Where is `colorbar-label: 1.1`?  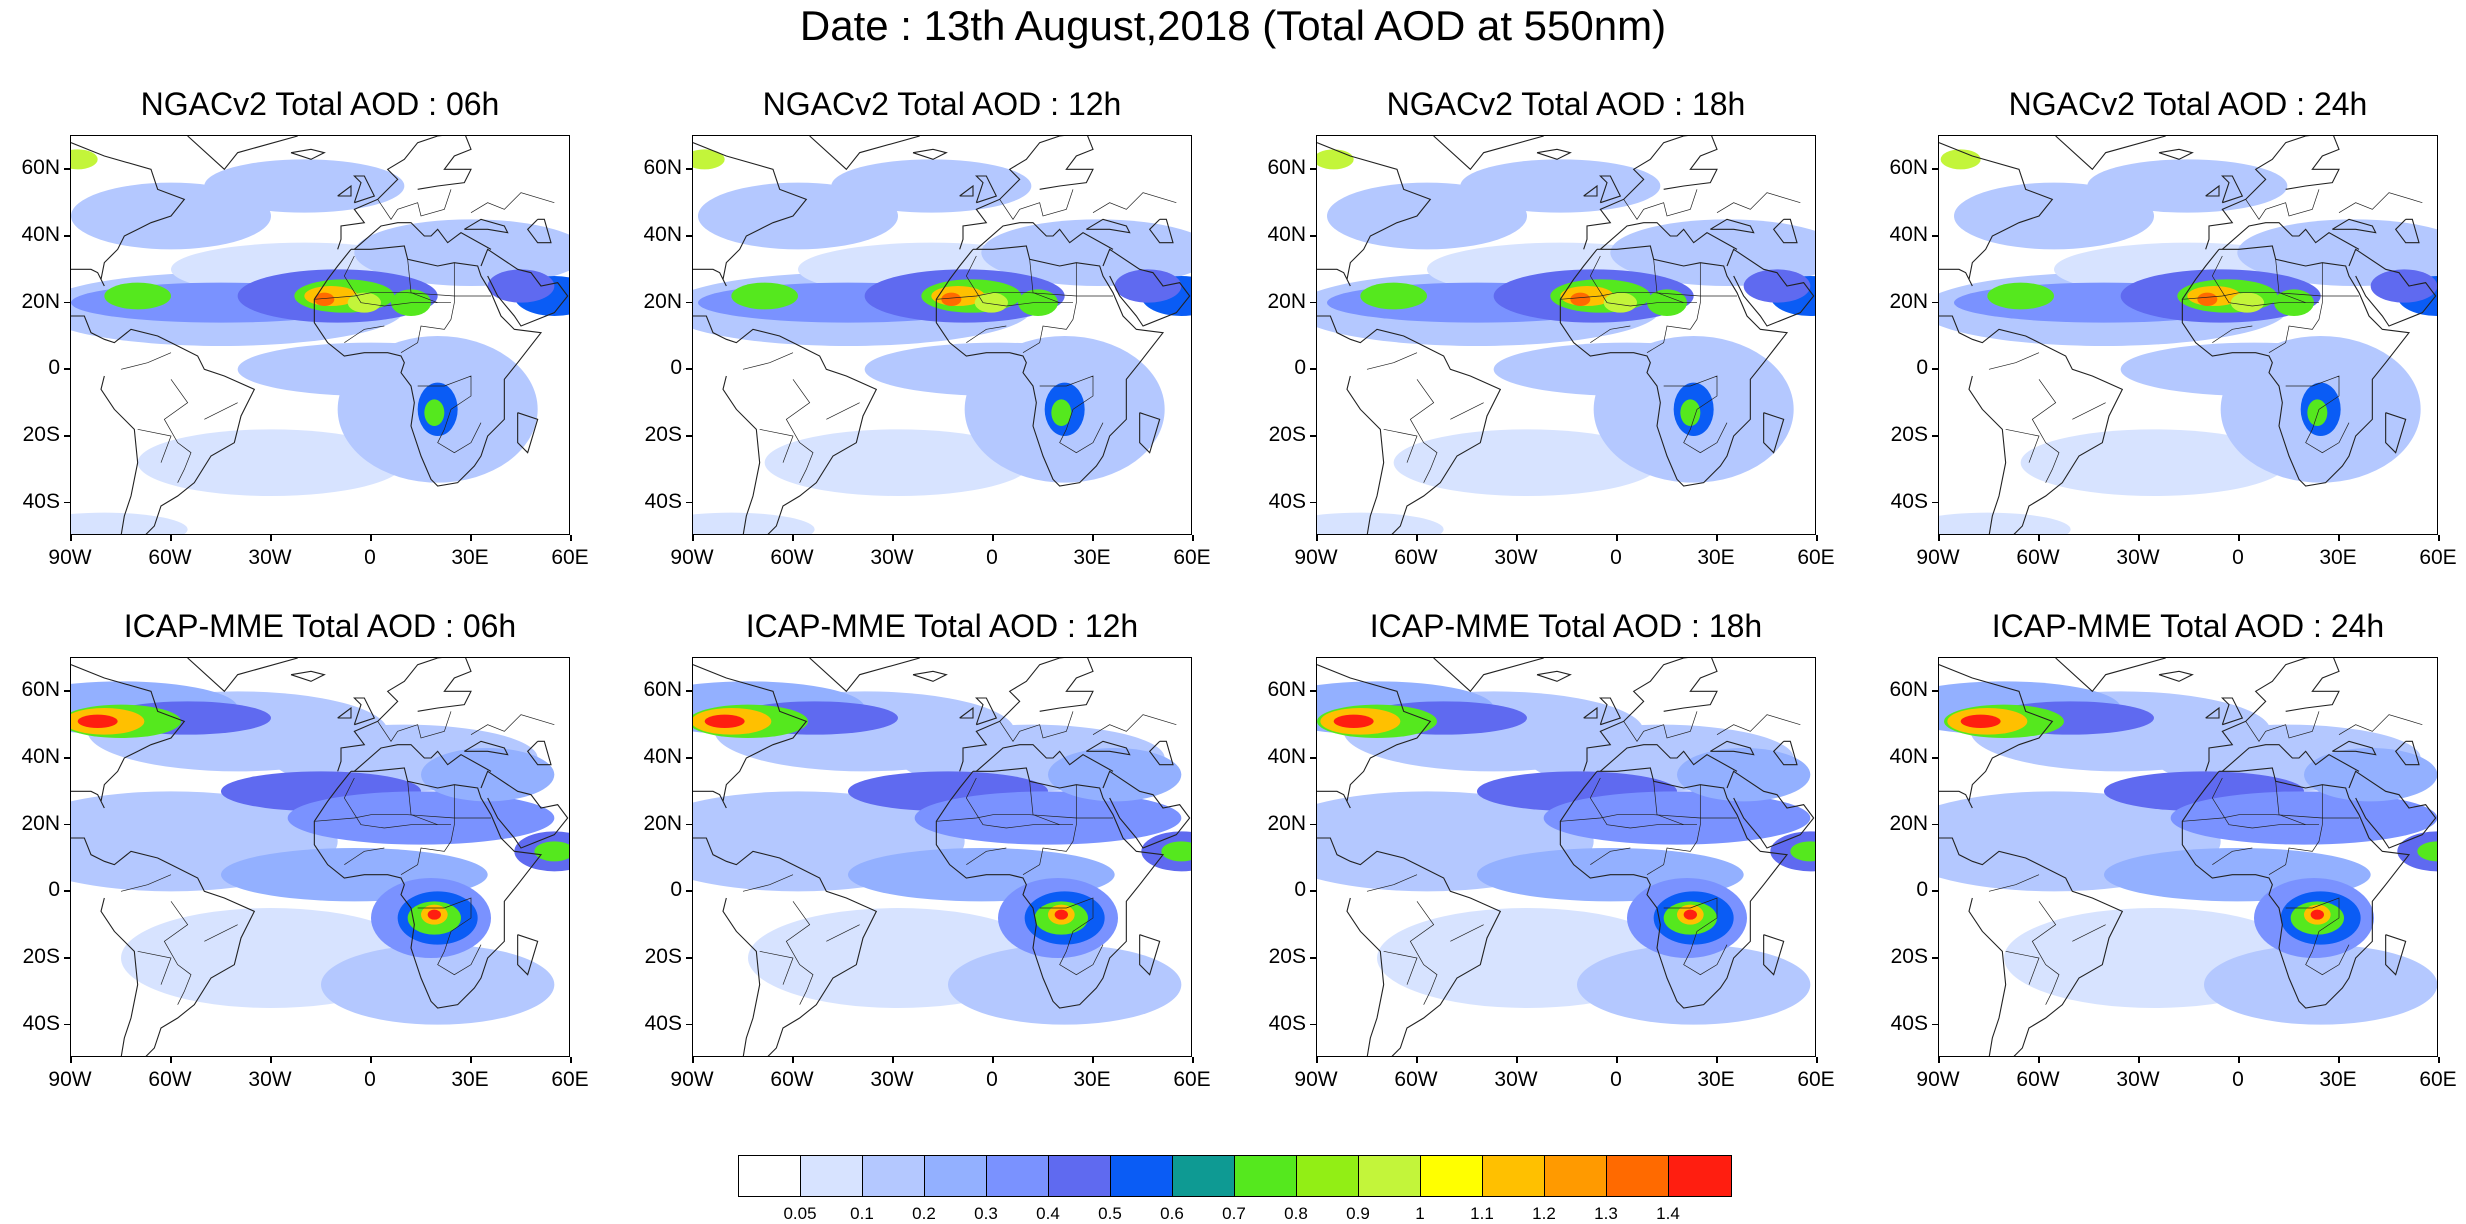 colorbar-label: 1.1 is located at coordinates (1482, 1213).